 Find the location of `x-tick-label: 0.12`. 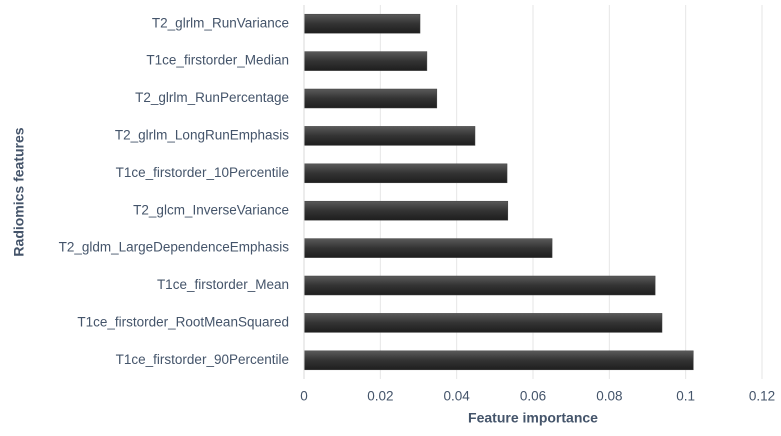

x-tick-label: 0.12 is located at coordinates (762, 396).